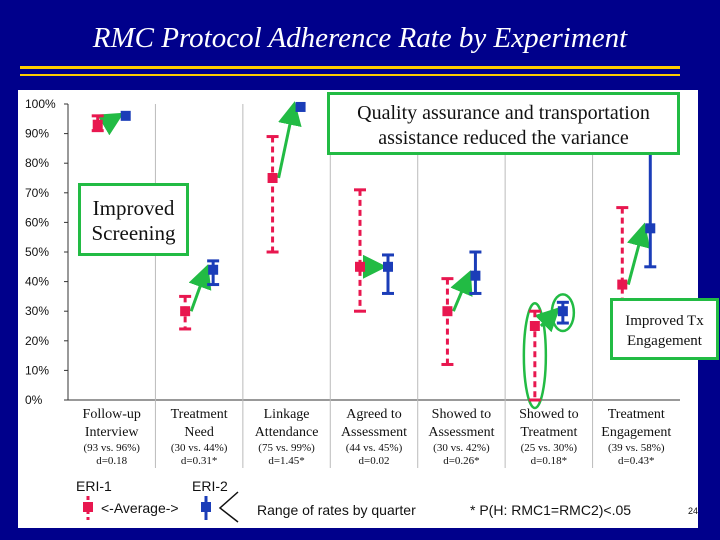  I want to click on legend-eri2-label: ERI-2, so click(210, 486).